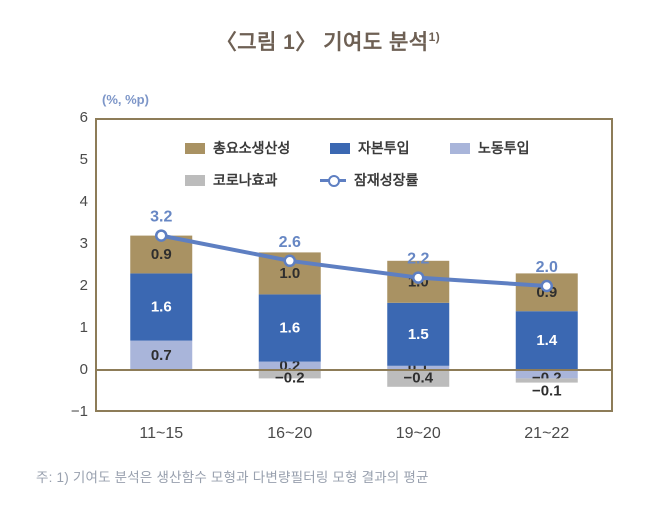 The width and height of the screenshot is (656, 530). I want to click on bar-segment-label: 1.5, so click(418, 334).